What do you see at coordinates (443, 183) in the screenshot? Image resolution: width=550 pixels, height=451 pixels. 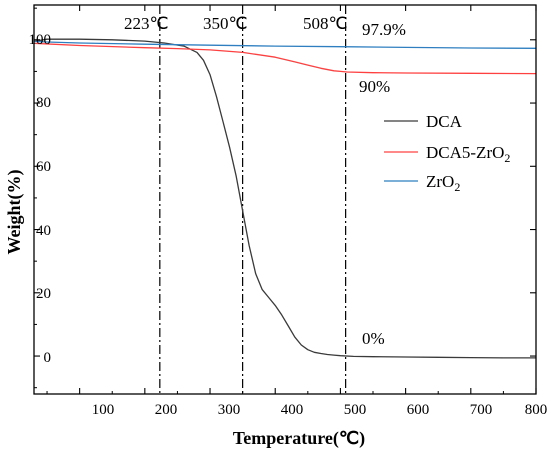 I see `legend-label-zro2: ZrO2` at bounding box center [443, 183].